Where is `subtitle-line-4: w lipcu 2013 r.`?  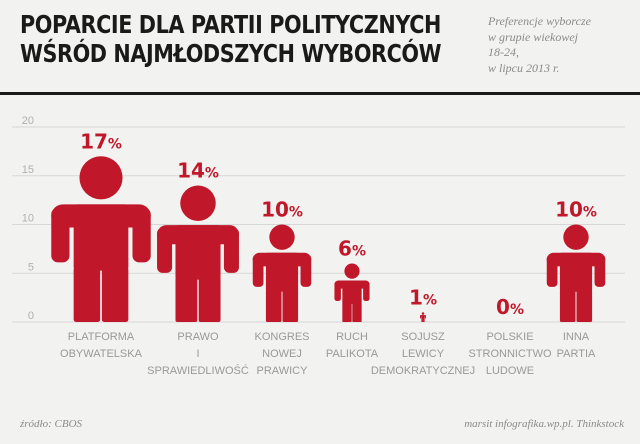 subtitle-line-4: w lipcu 2013 r. is located at coordinates (524, 67).